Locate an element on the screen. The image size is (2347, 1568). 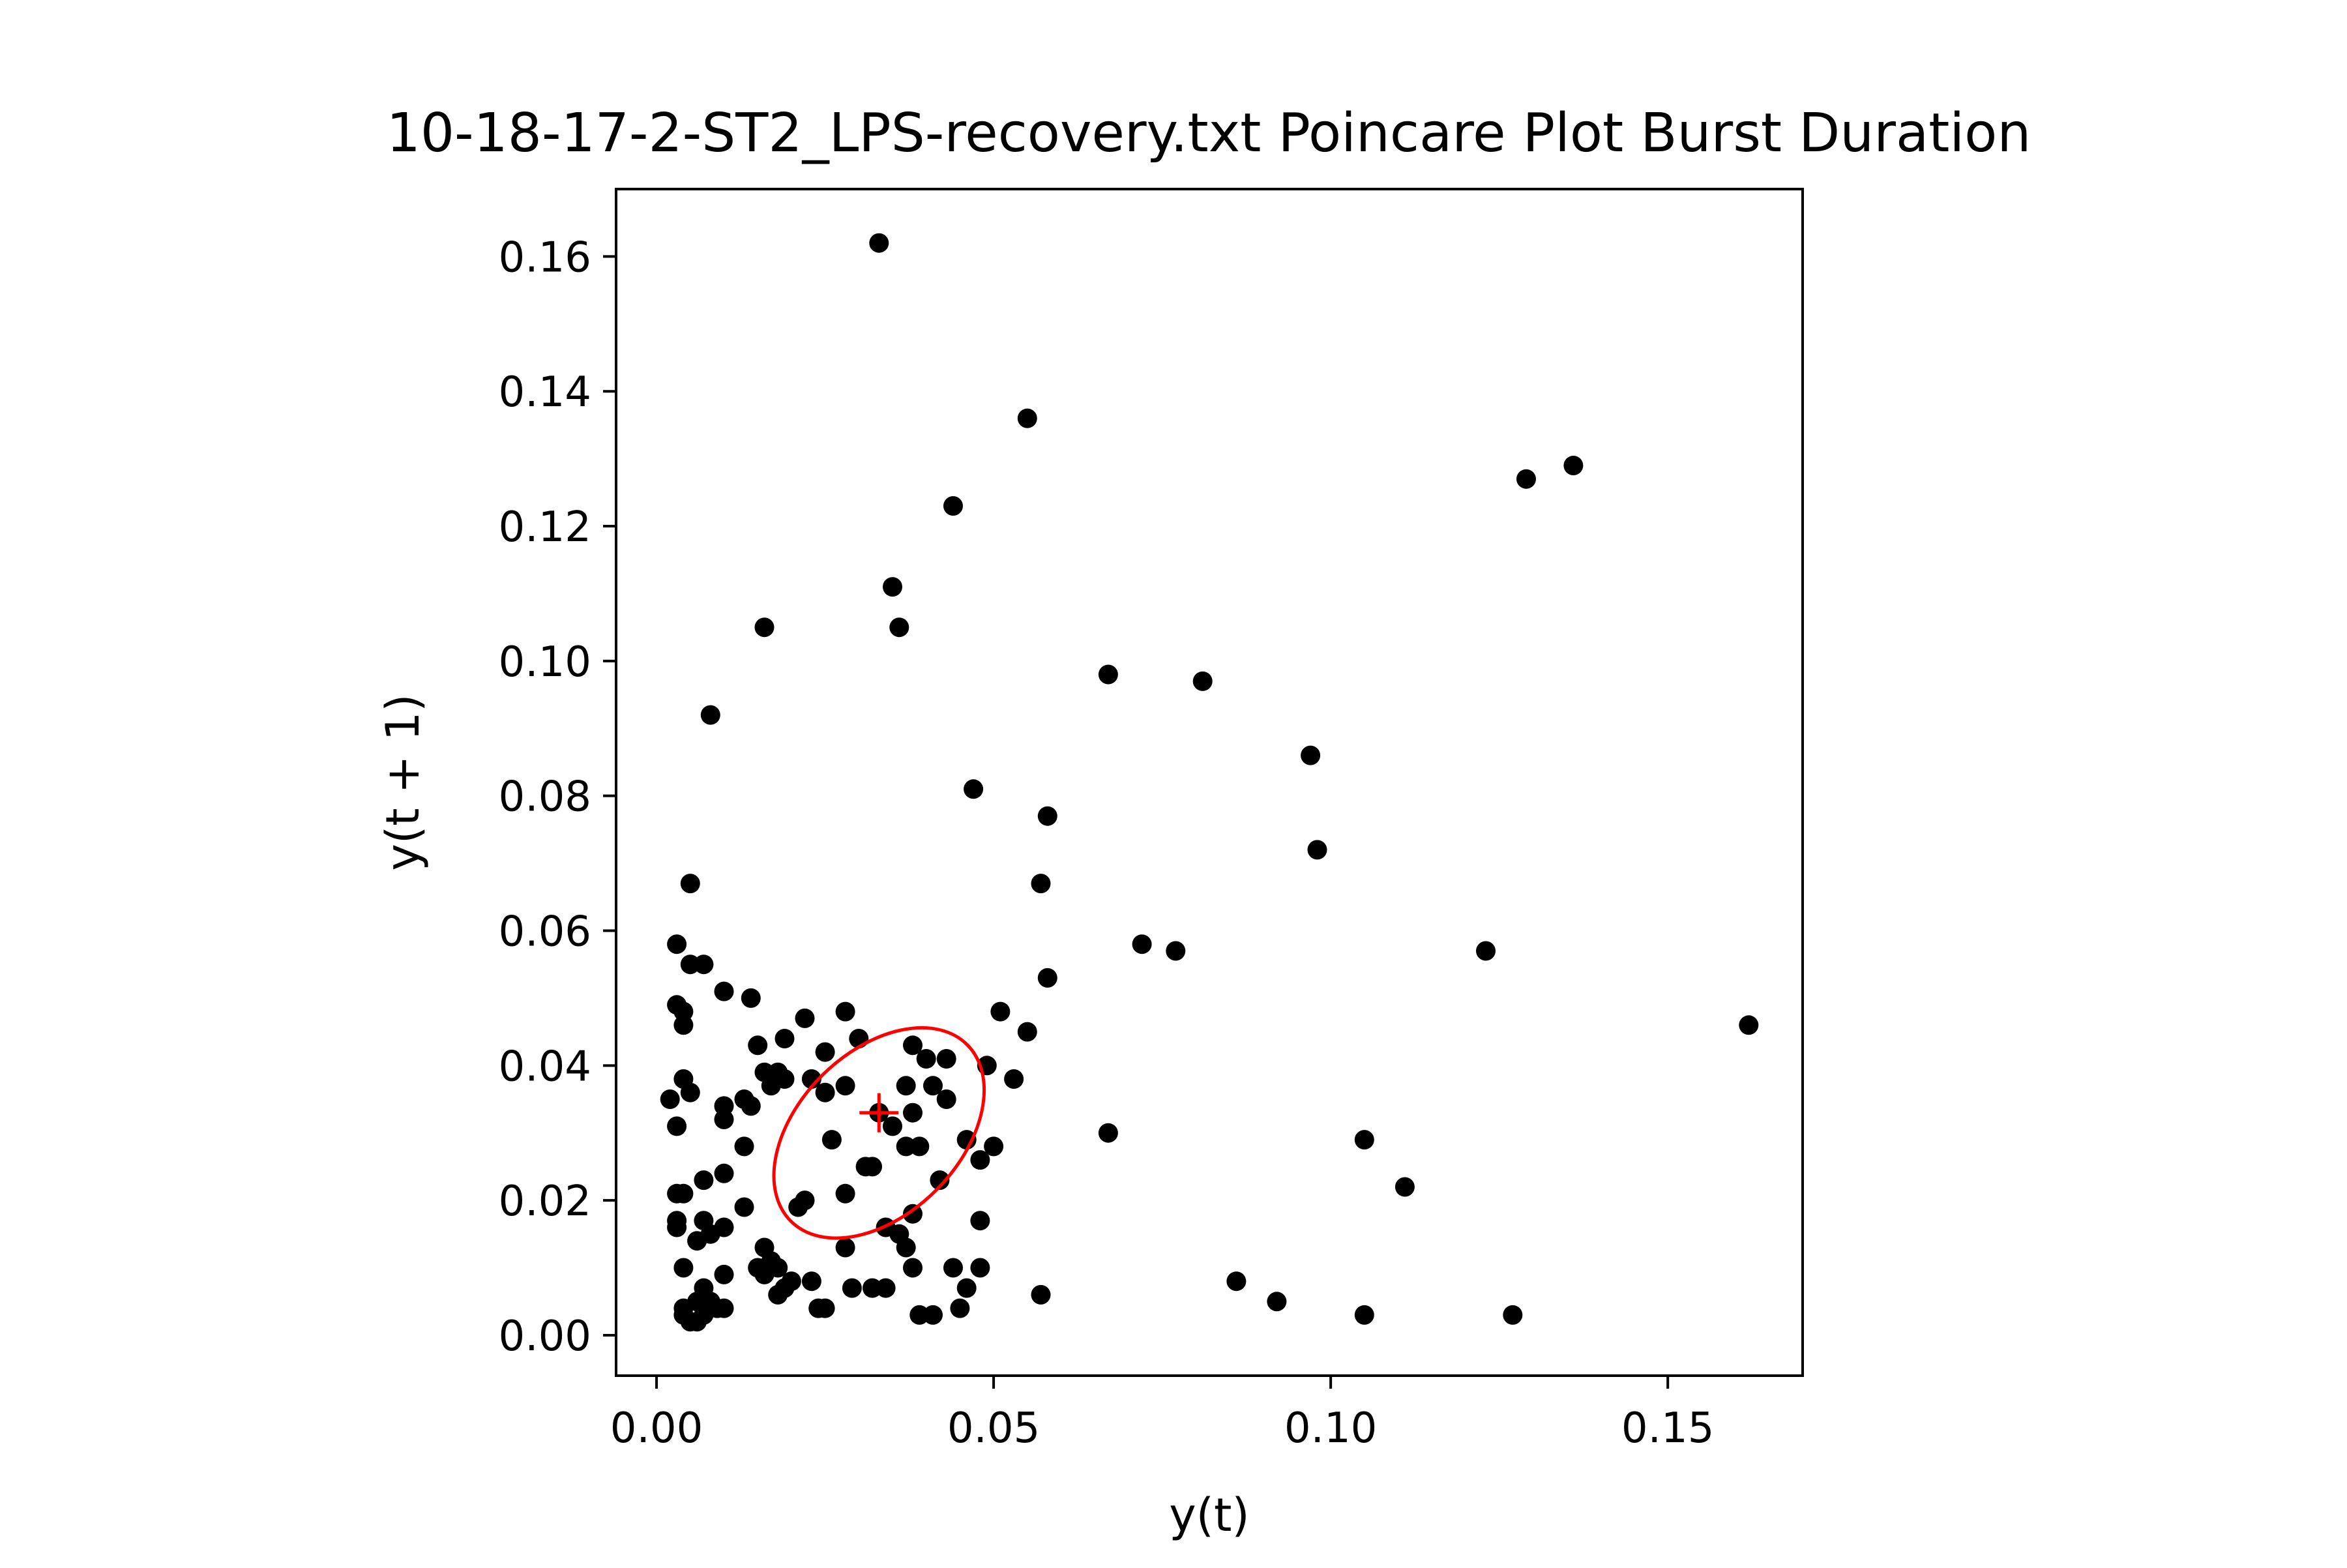
y-axis-ticks: 0.00 0.02 0.04 0.06 0.08 0.10 0.12 0.14 0.16 is located at coordinates (557, 797).